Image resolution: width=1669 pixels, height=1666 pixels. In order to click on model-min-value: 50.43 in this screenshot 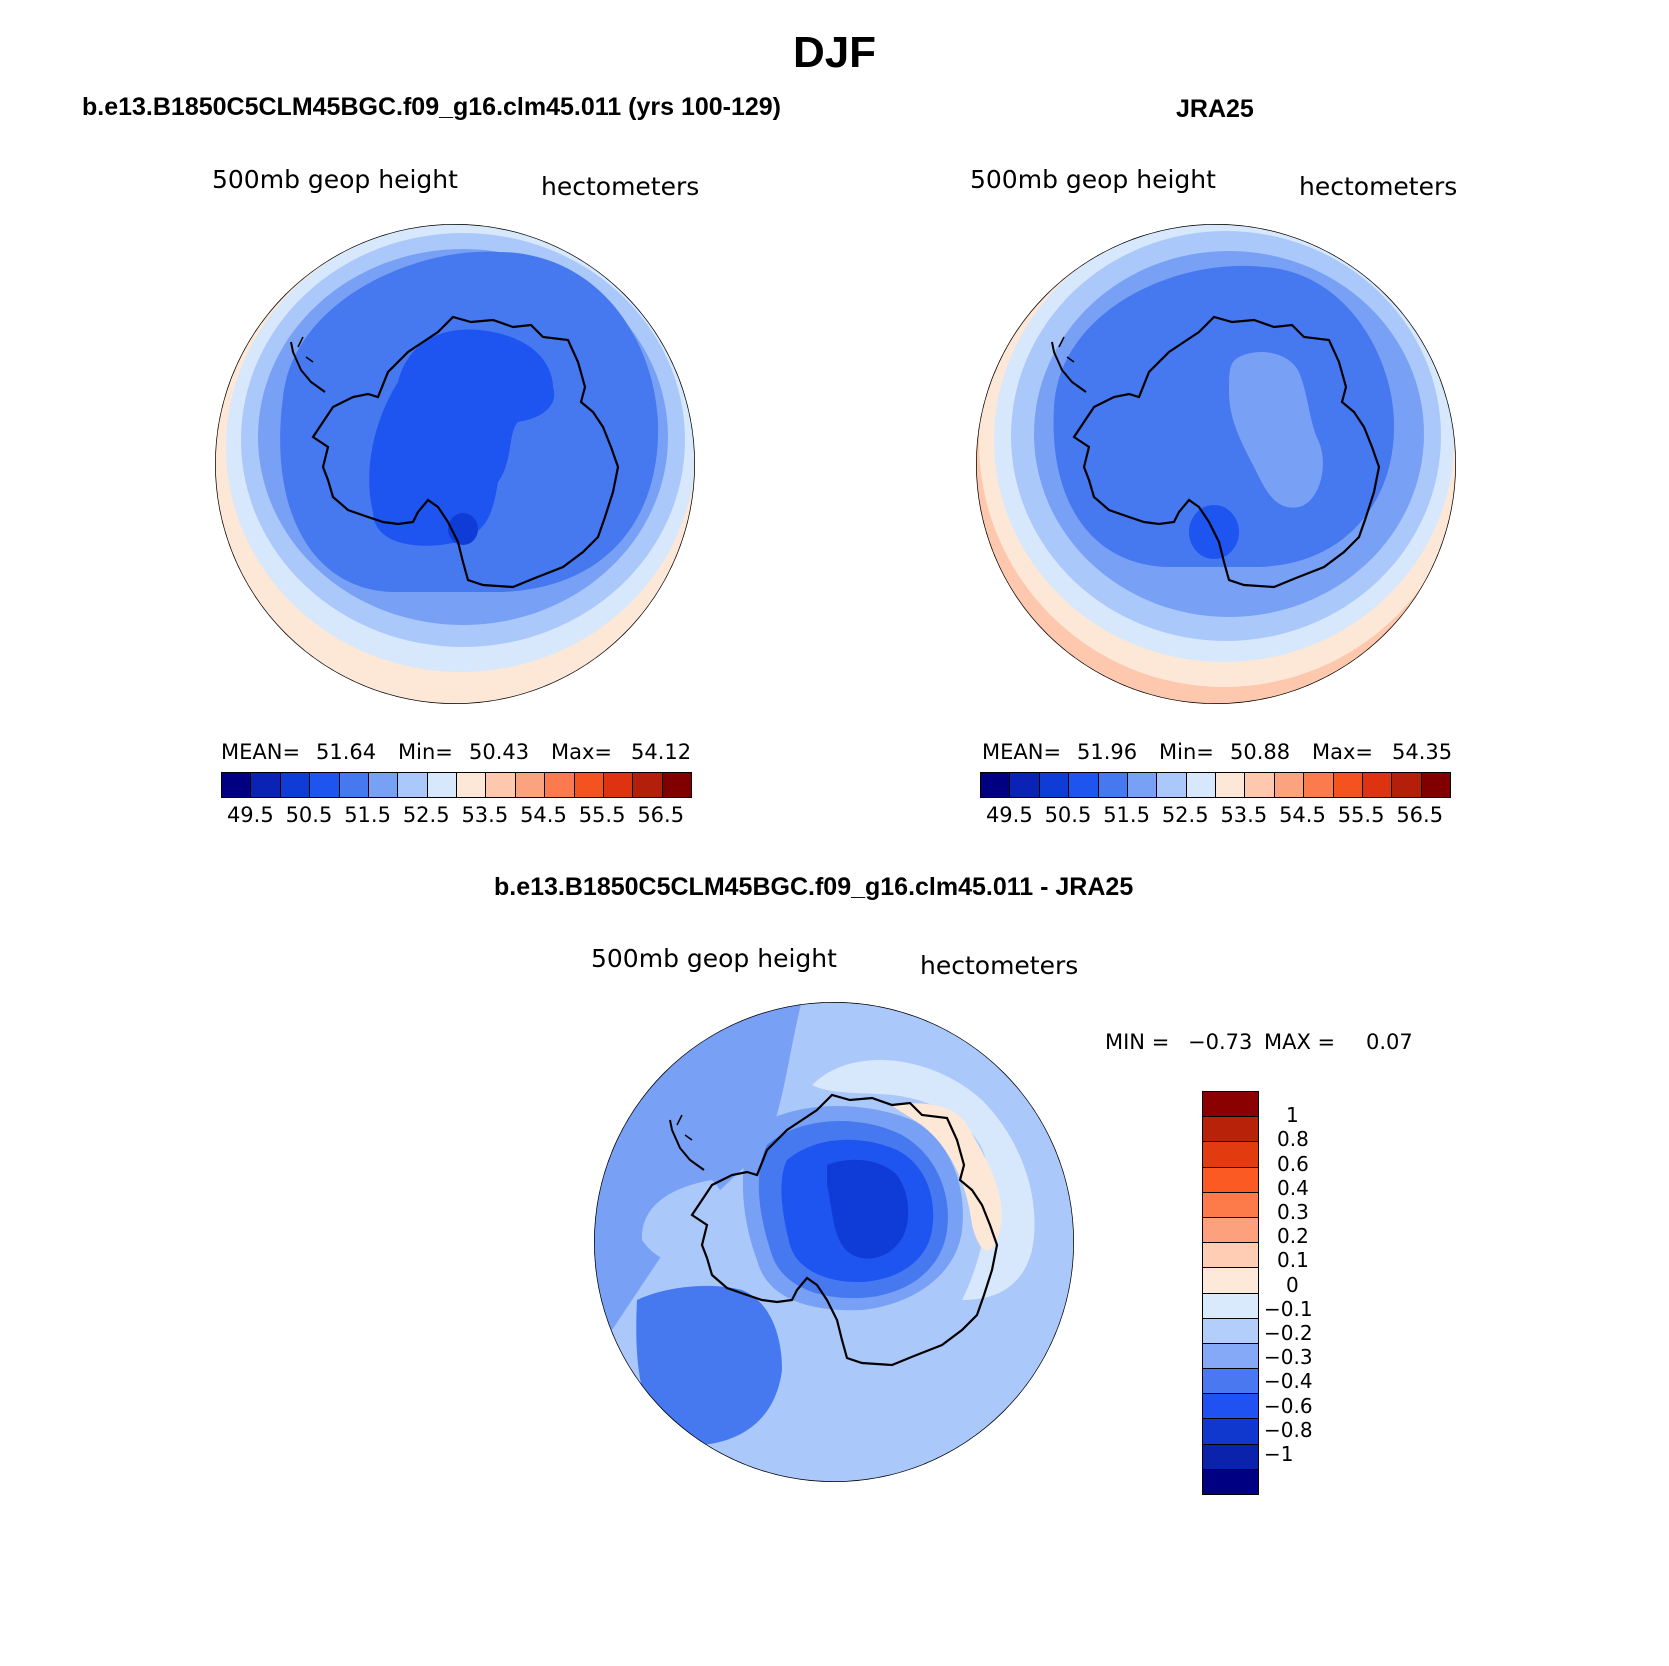, I will do `click(499, 752)`.